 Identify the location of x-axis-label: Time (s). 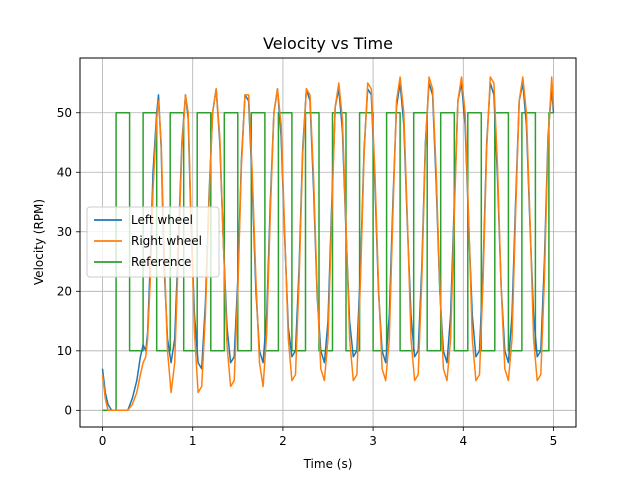
(328, 464).